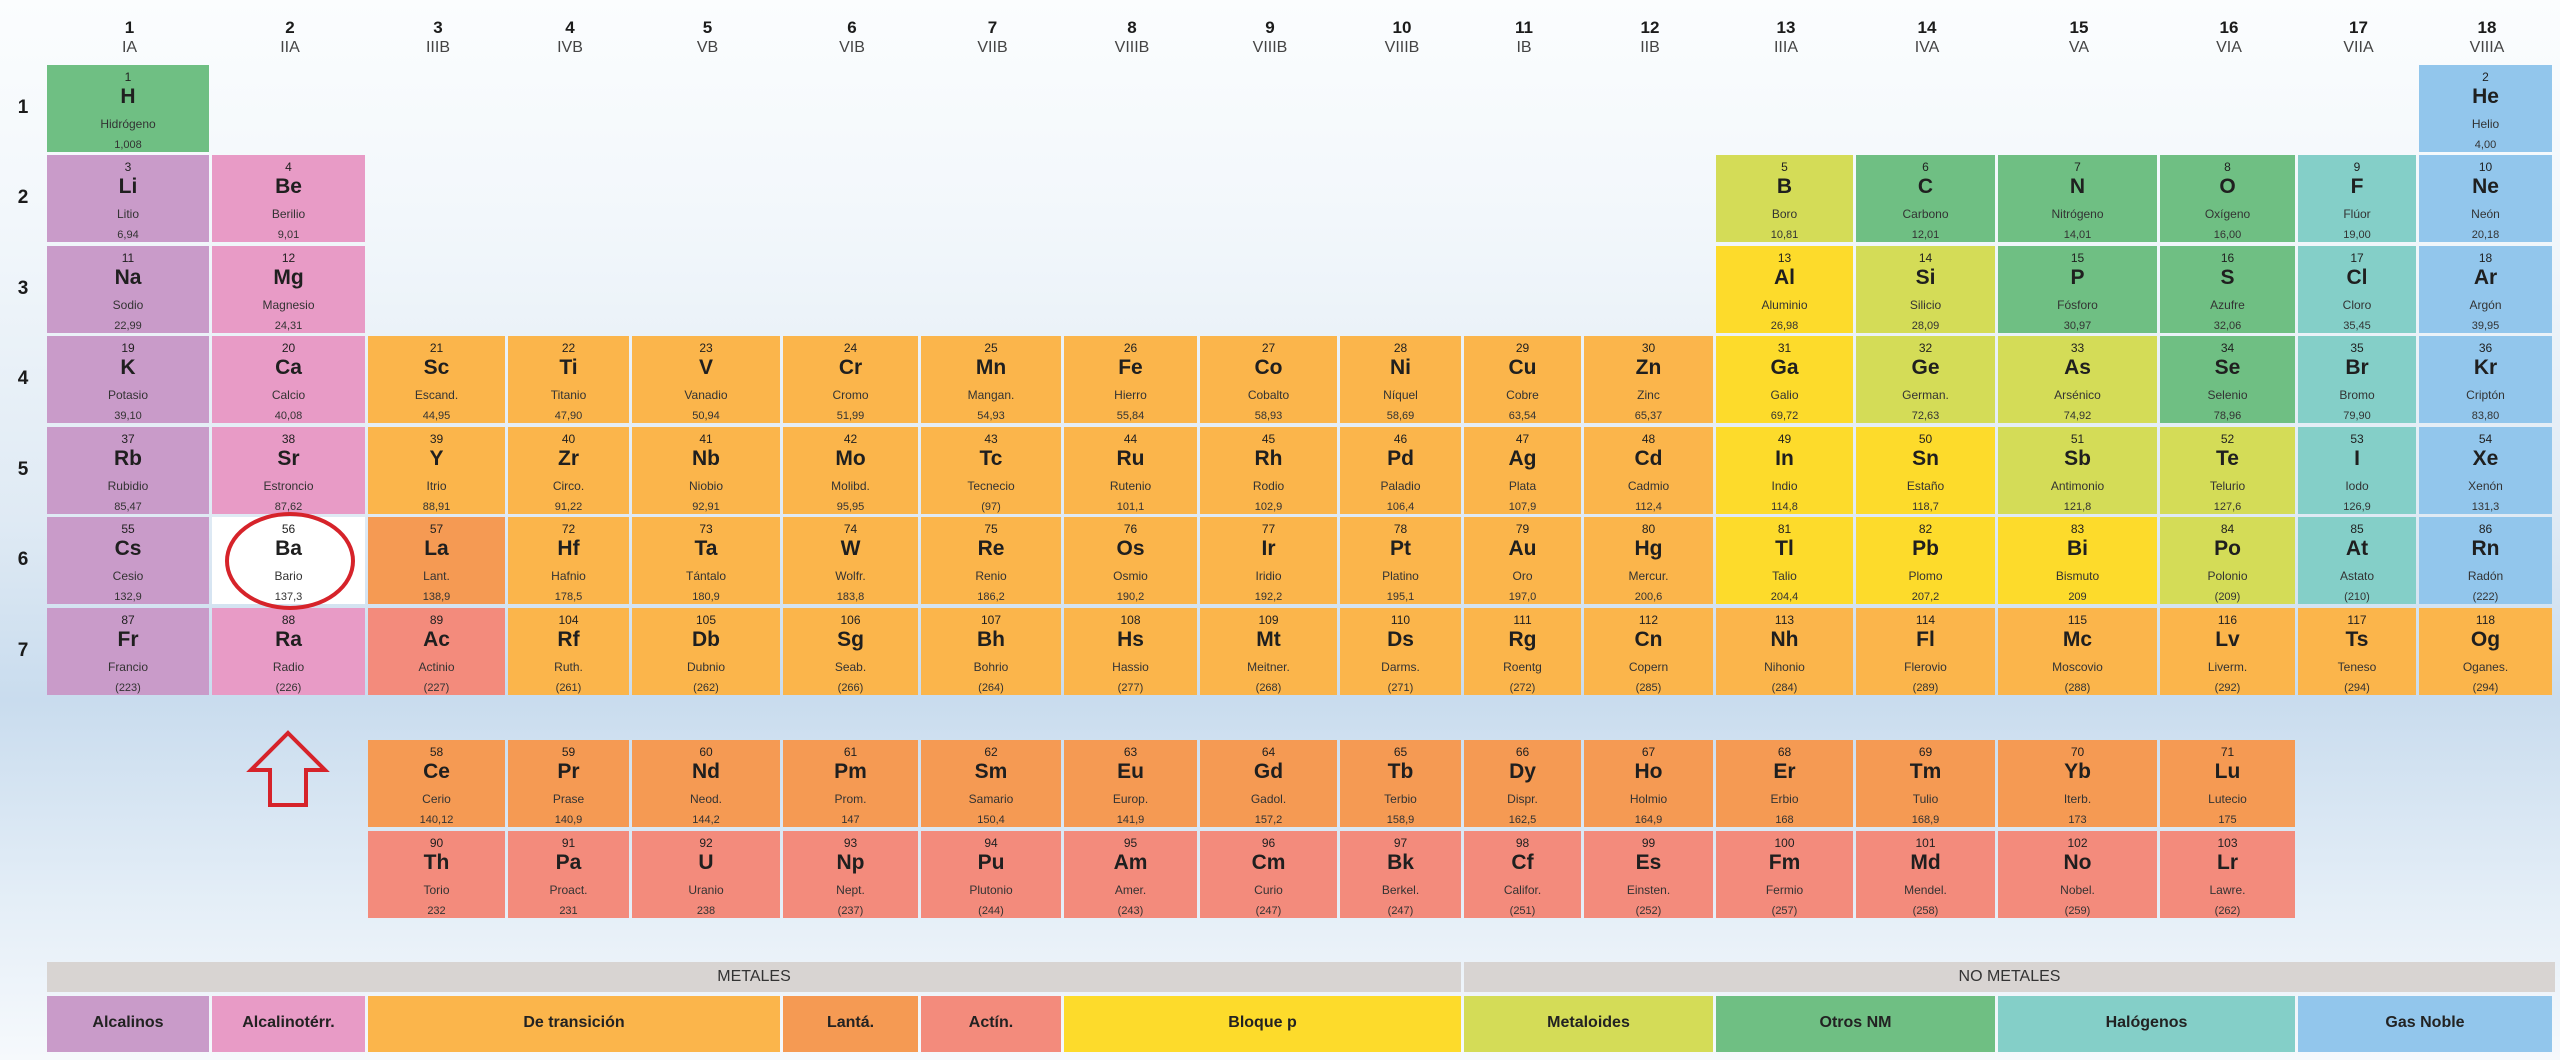 Image resolution: width=2560 pixels, height=1060 pixels. Describe the element at coordinates (1268, 874) in the screenshot. I see `element-cell-cm: 96 Cm Curio (247)` at that location.